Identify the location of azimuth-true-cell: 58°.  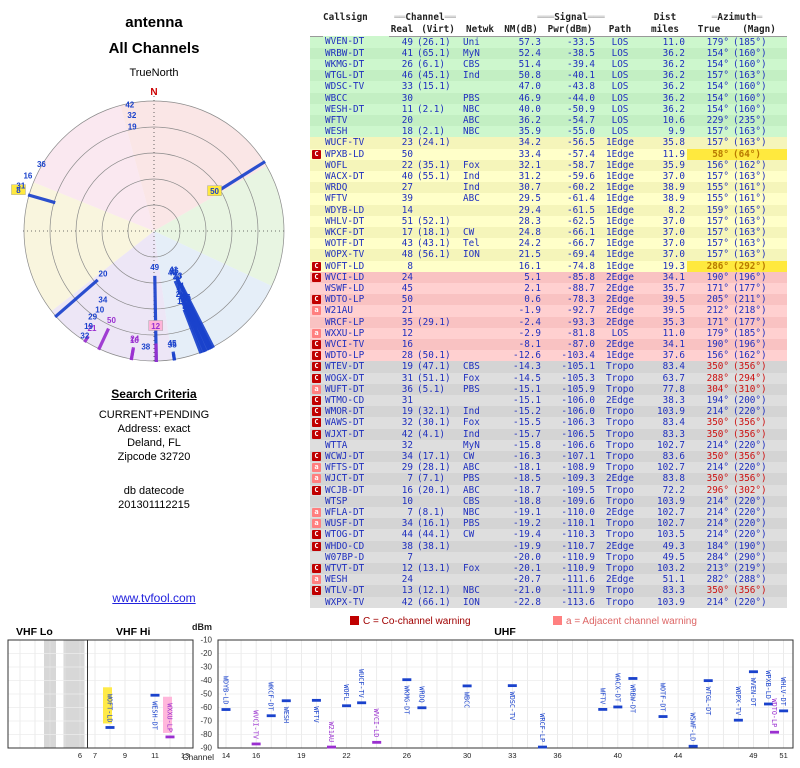
(709, 154).